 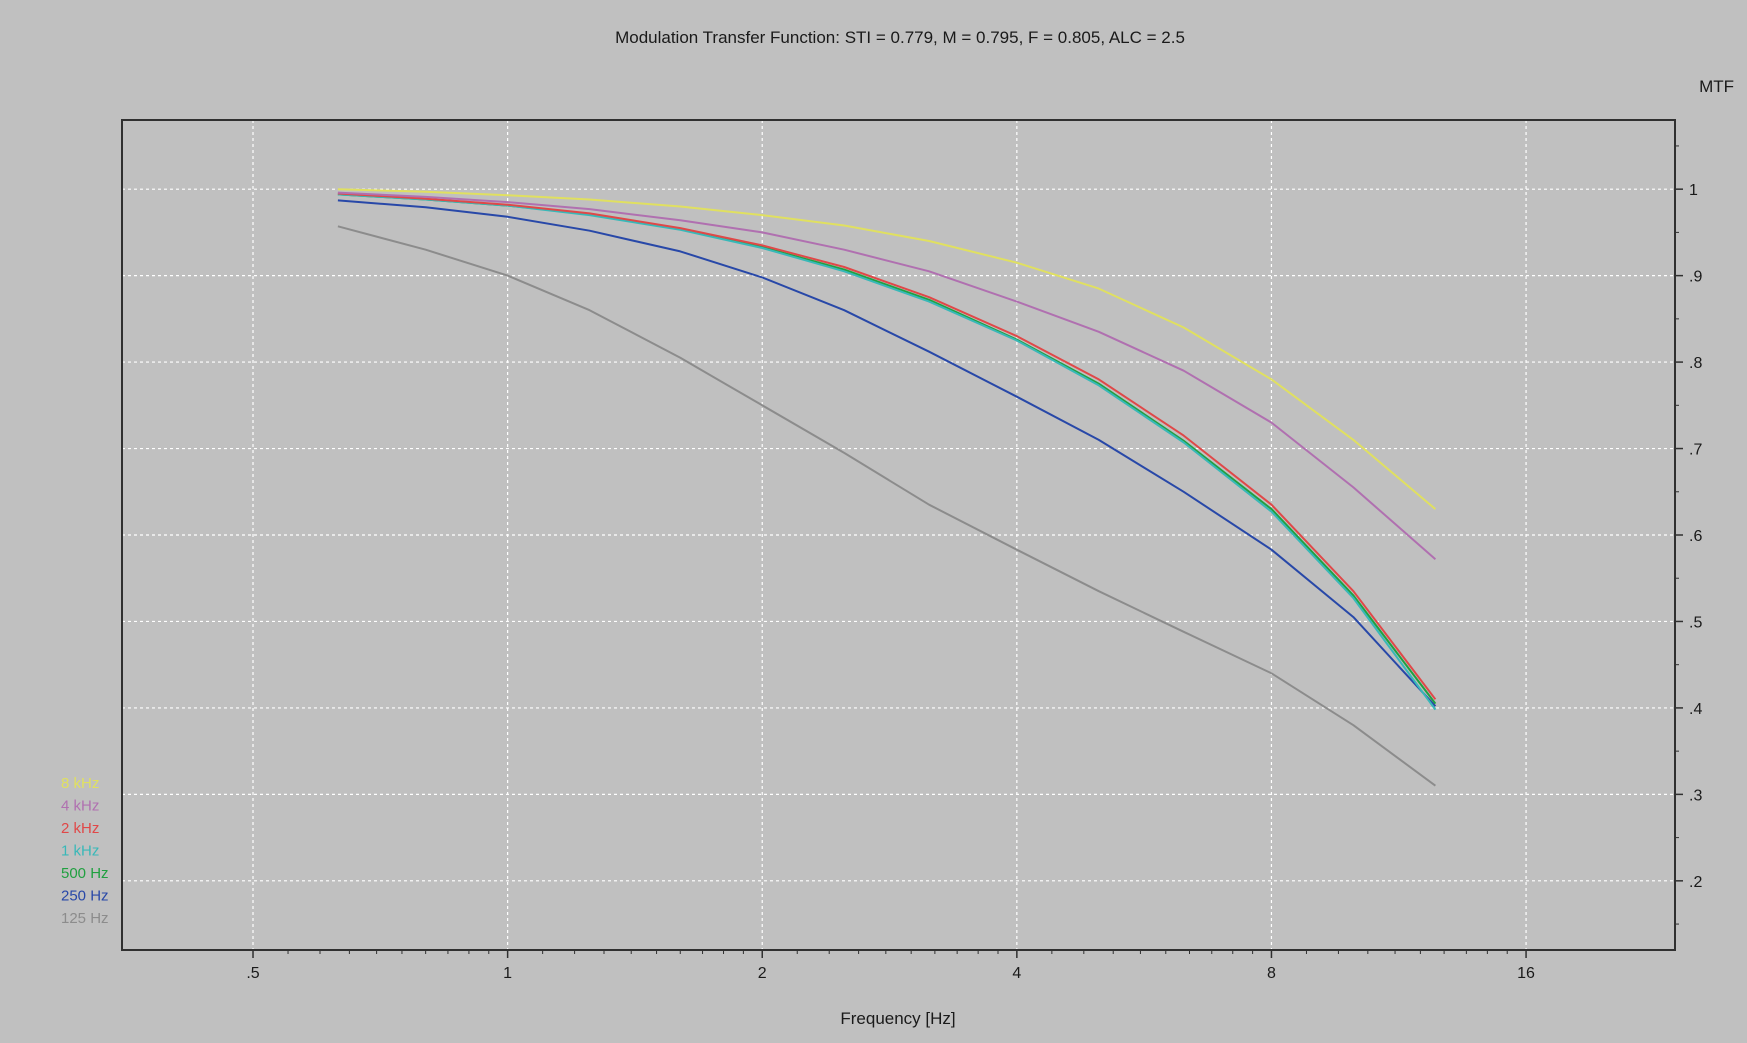 What do you see at coordinates (1271, 973) in the screenshot?
I see `x-tick-label: 8` at bounding box center [1271, 973].